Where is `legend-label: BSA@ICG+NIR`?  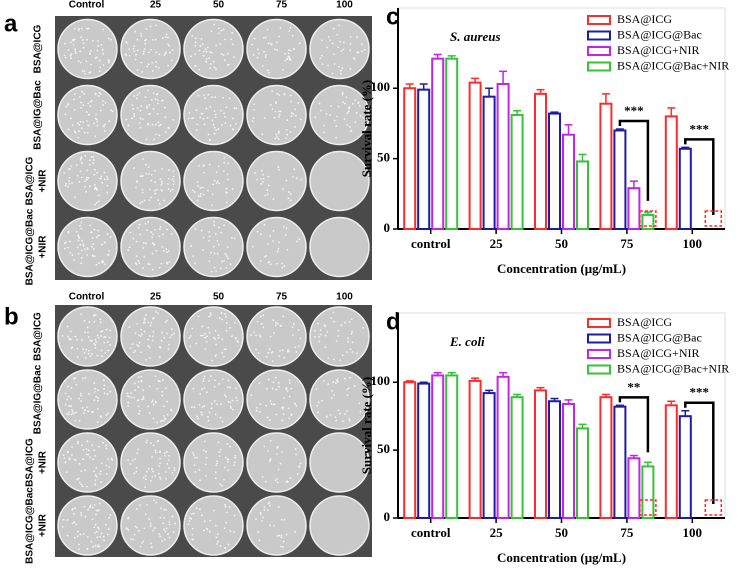
legend-label: BSA@ICG+NIR is located at coordinates (658, 353).